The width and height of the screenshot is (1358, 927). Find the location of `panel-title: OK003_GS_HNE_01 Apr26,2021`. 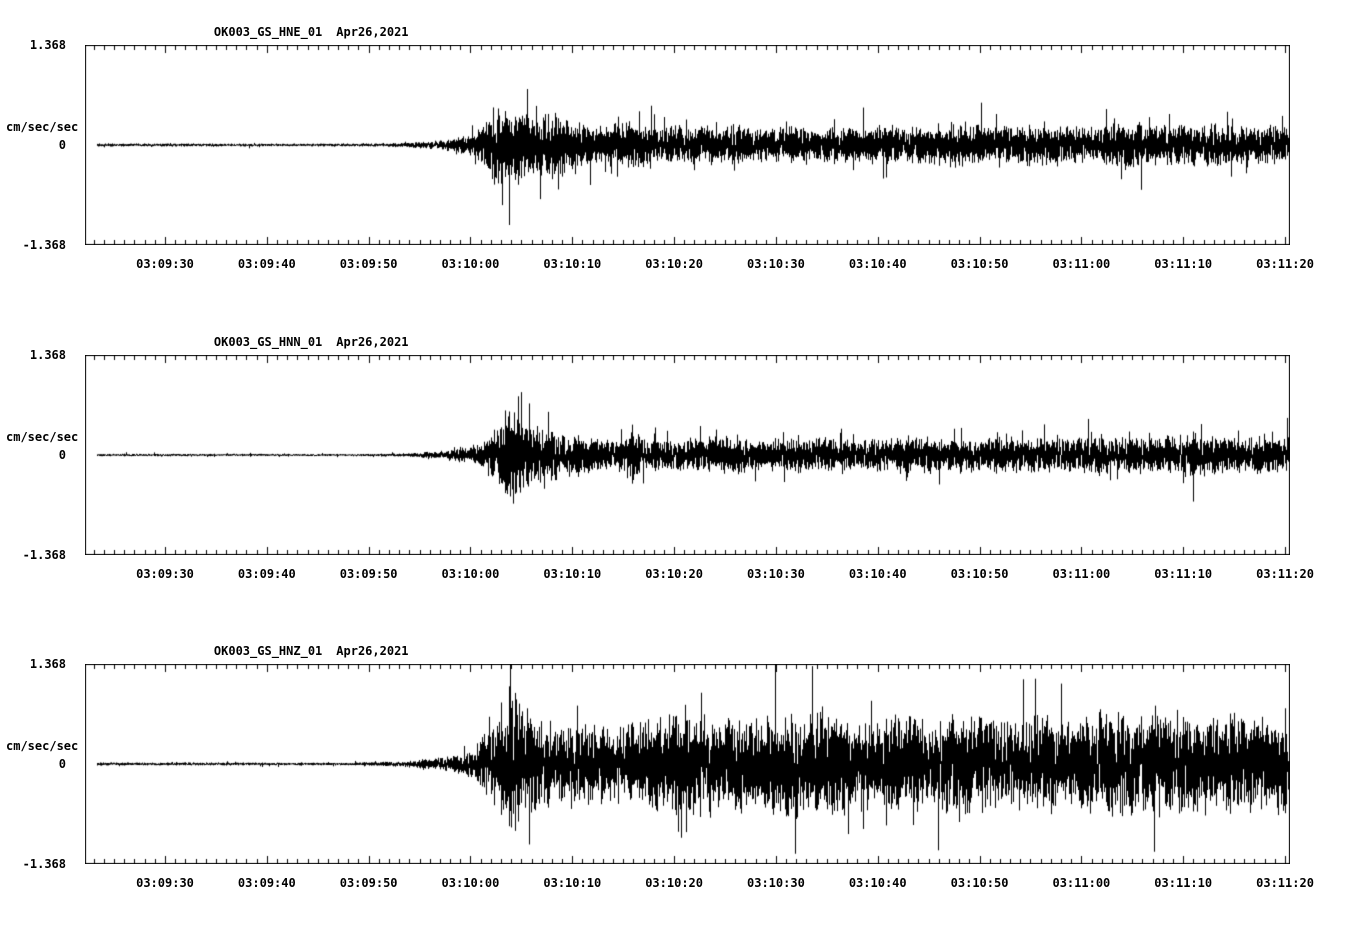

panel-title: OK003_GS_HNE_01 Apr26,2021 is located at coordinates (297, 32).